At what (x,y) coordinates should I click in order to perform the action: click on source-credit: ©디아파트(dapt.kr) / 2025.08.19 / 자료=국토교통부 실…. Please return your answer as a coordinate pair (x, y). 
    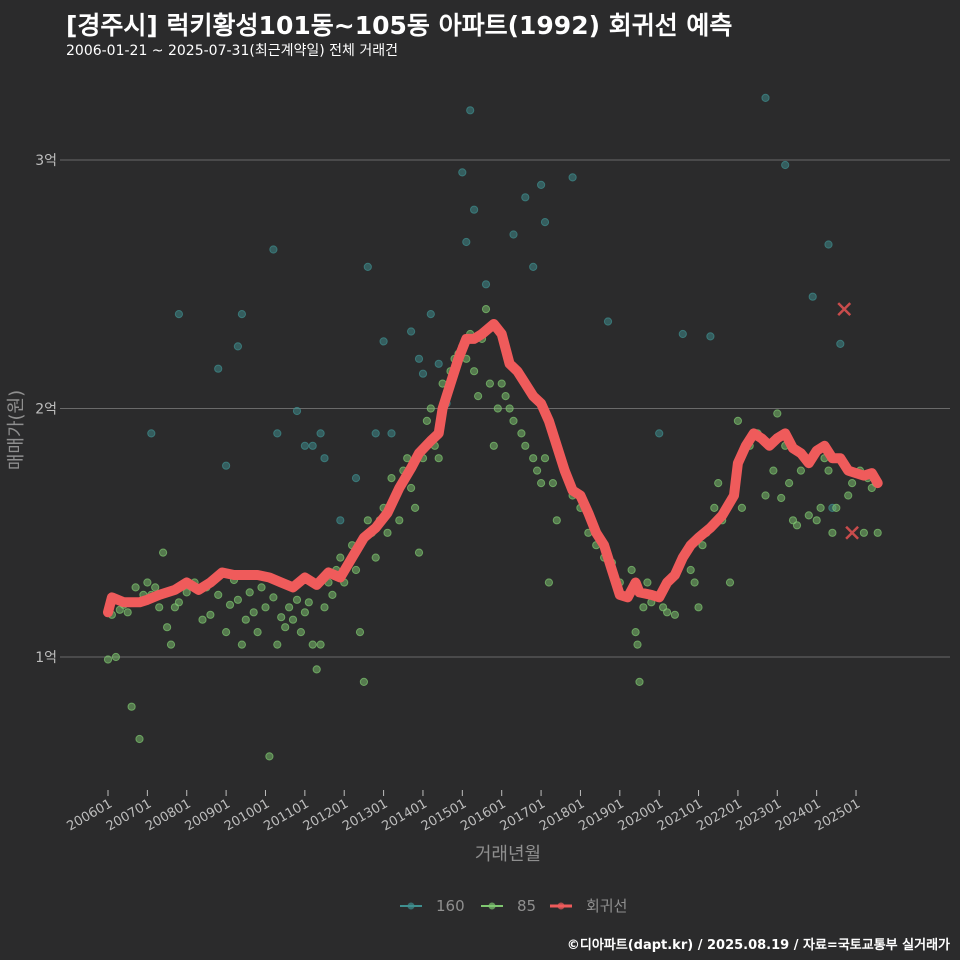
    Looking at the image, I should click on (758, 945).